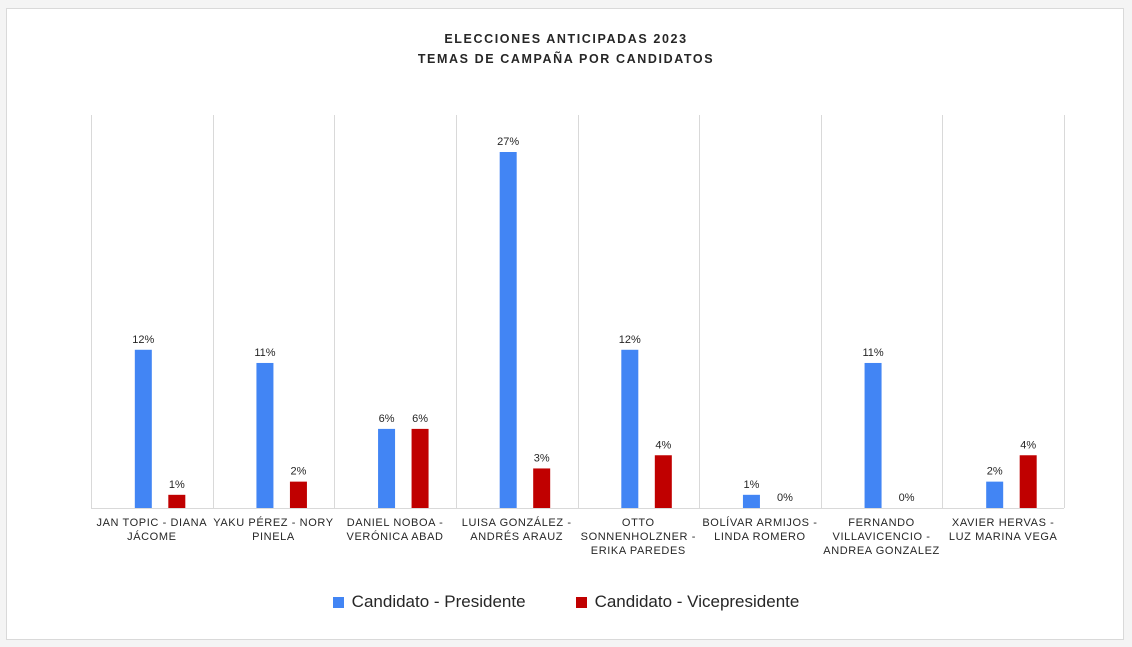  What do you see at coordinates (882, 537) in the screenshot?
I see `category-label: VILLAVICENCIO -` at bounding box center [882, 537].